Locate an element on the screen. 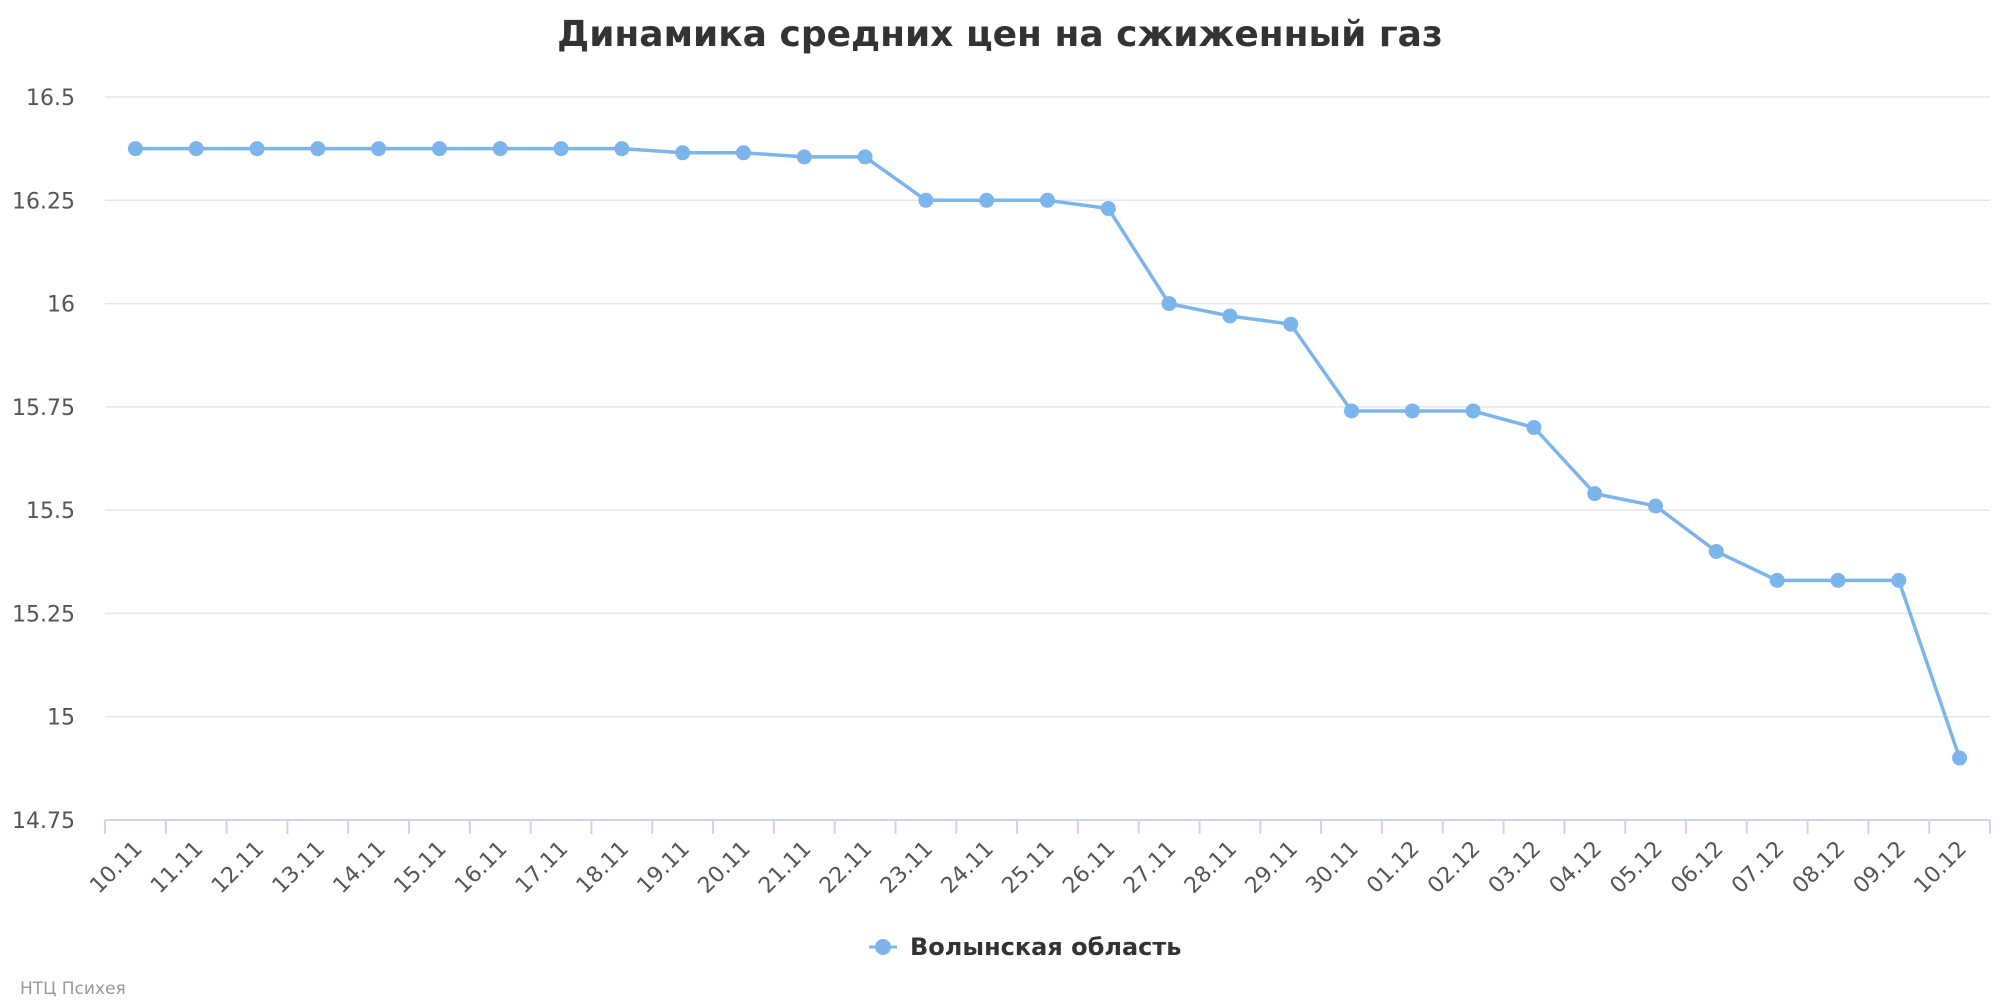  x-tick-label: 23.11 is located at coordinates (907, 868).